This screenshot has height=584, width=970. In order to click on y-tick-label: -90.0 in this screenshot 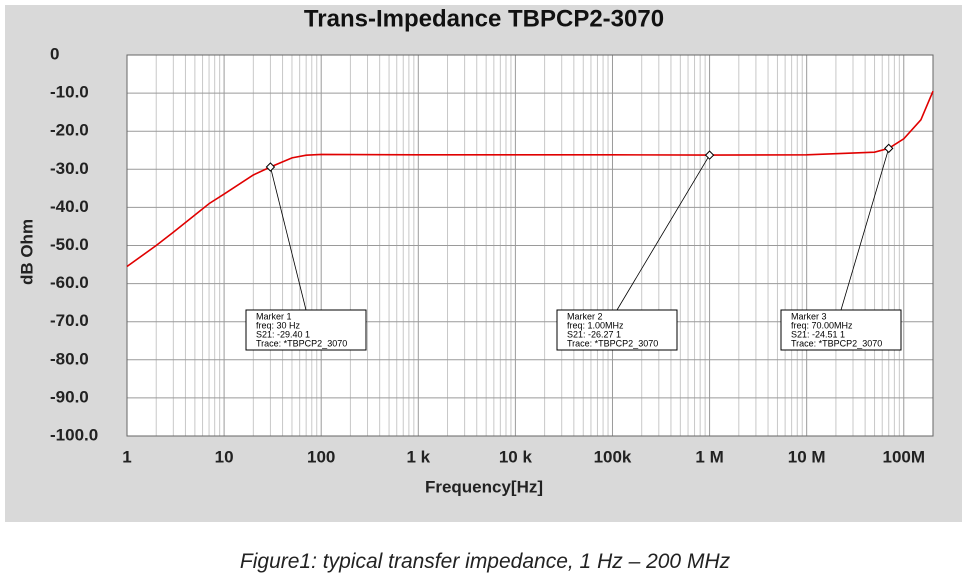, I will do `click(69, 396)`.